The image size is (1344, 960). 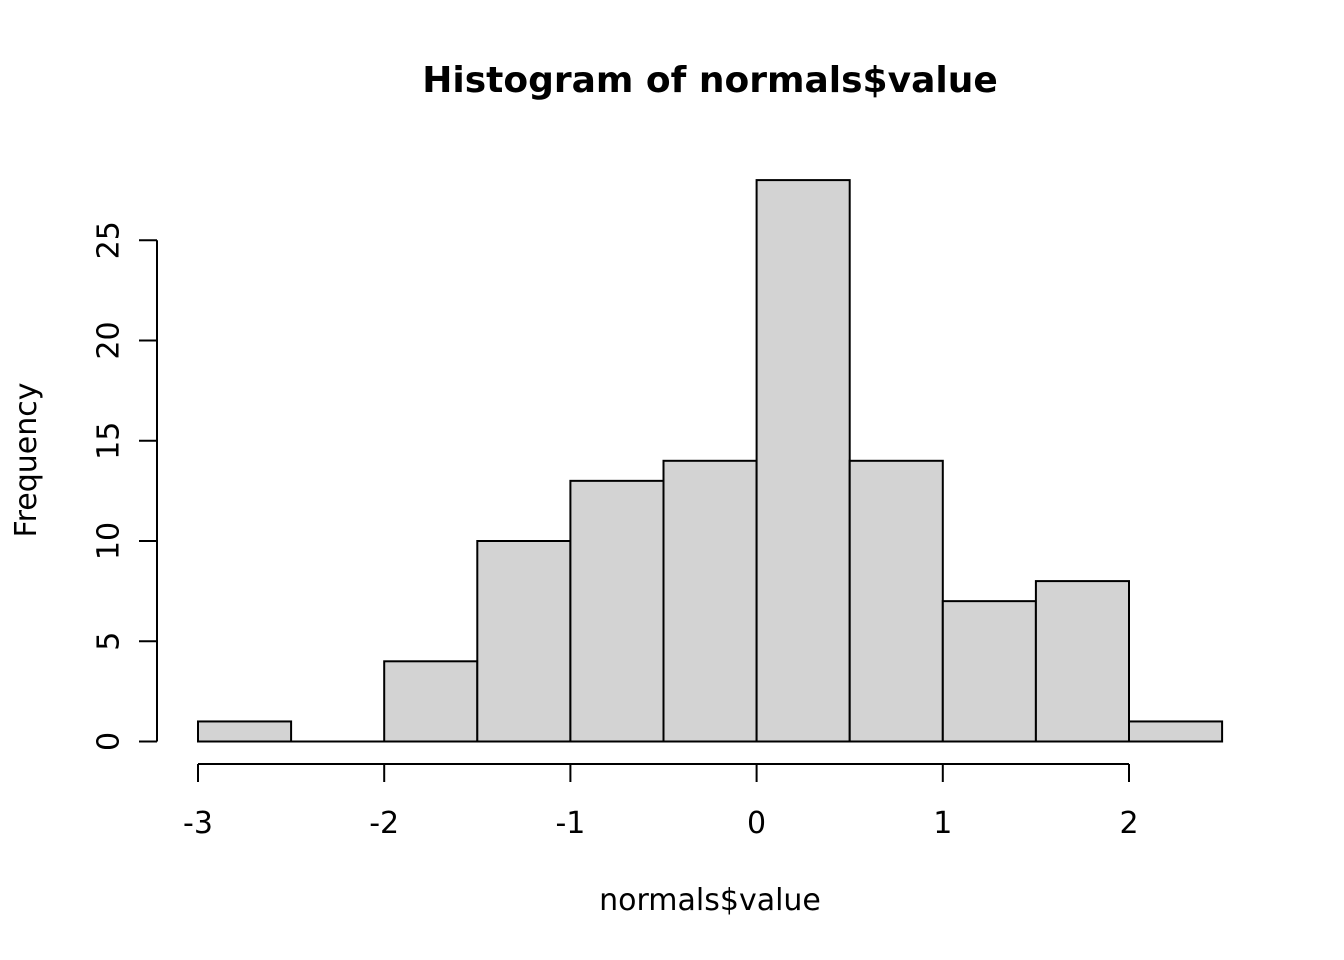 I want to click on x-axis: -3 -2 -1 0 1 2, so click(x=661, y=802).